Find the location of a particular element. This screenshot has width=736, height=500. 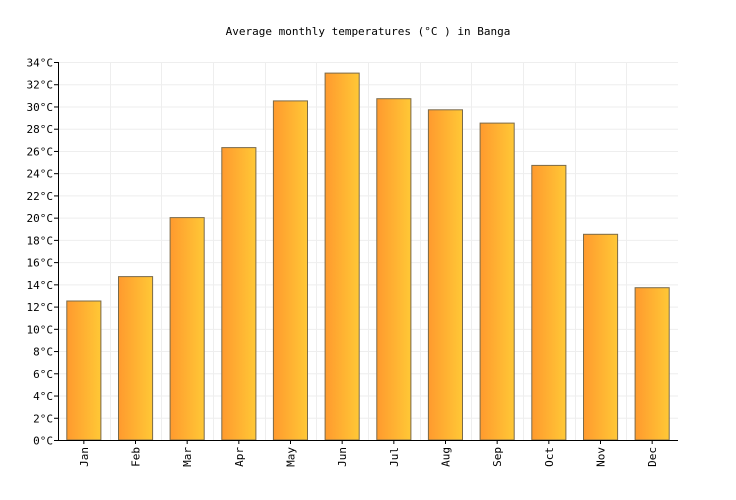

y-tick-label: 12°C is located at coordinates (40, 307).